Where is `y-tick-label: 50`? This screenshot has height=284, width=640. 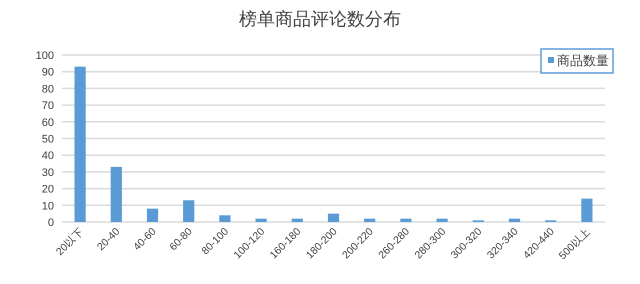
y-tick-label: 50 is located at coordinates (48, 140).